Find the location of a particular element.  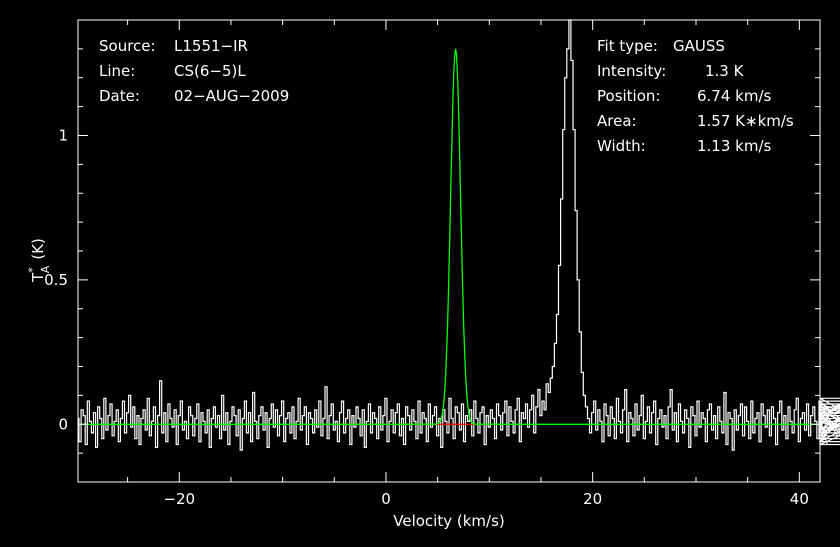

info-width-value: 1.13 km/s is located at coordinates (734, 146).